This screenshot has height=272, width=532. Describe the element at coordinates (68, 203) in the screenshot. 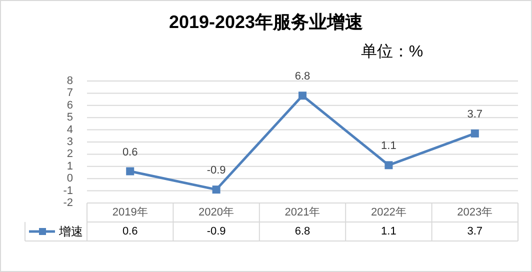

I see `y-tick-label: -2` at that location.